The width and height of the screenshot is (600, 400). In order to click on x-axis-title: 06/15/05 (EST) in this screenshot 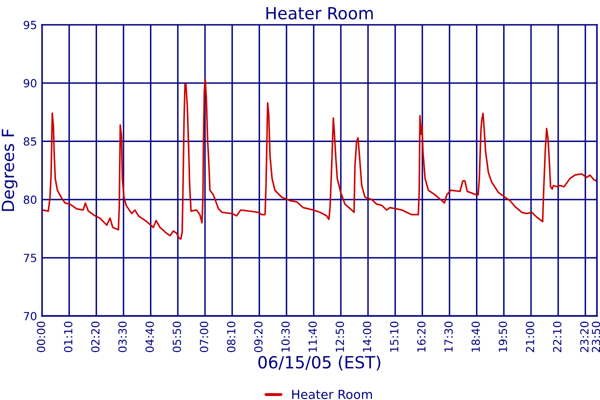, I will do `click(319, 363)`.